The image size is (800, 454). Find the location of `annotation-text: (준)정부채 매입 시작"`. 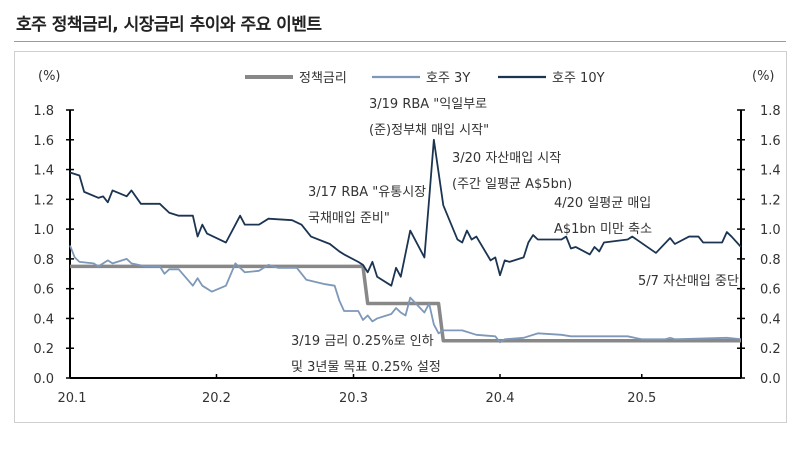

annotation-text: (준)정부채 매입 시작" is located at coordinates (429, 130).